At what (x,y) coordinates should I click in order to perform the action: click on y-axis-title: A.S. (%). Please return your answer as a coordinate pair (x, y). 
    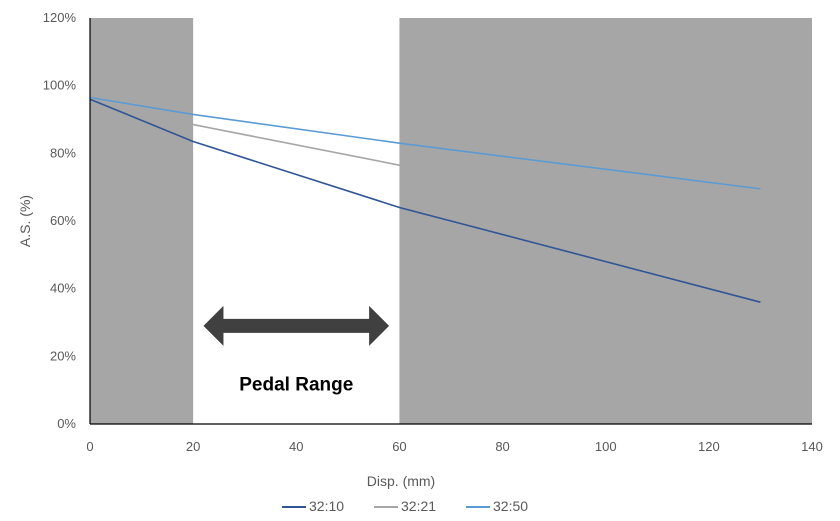
    Looking at the image, I should click on (25, 221).